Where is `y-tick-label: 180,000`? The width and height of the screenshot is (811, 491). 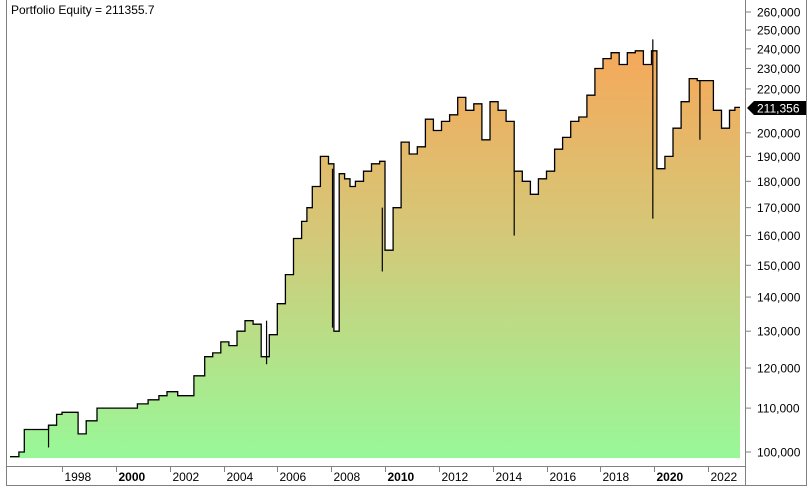 y-tick-label: 180,000 is located at coordinates (779, 182).